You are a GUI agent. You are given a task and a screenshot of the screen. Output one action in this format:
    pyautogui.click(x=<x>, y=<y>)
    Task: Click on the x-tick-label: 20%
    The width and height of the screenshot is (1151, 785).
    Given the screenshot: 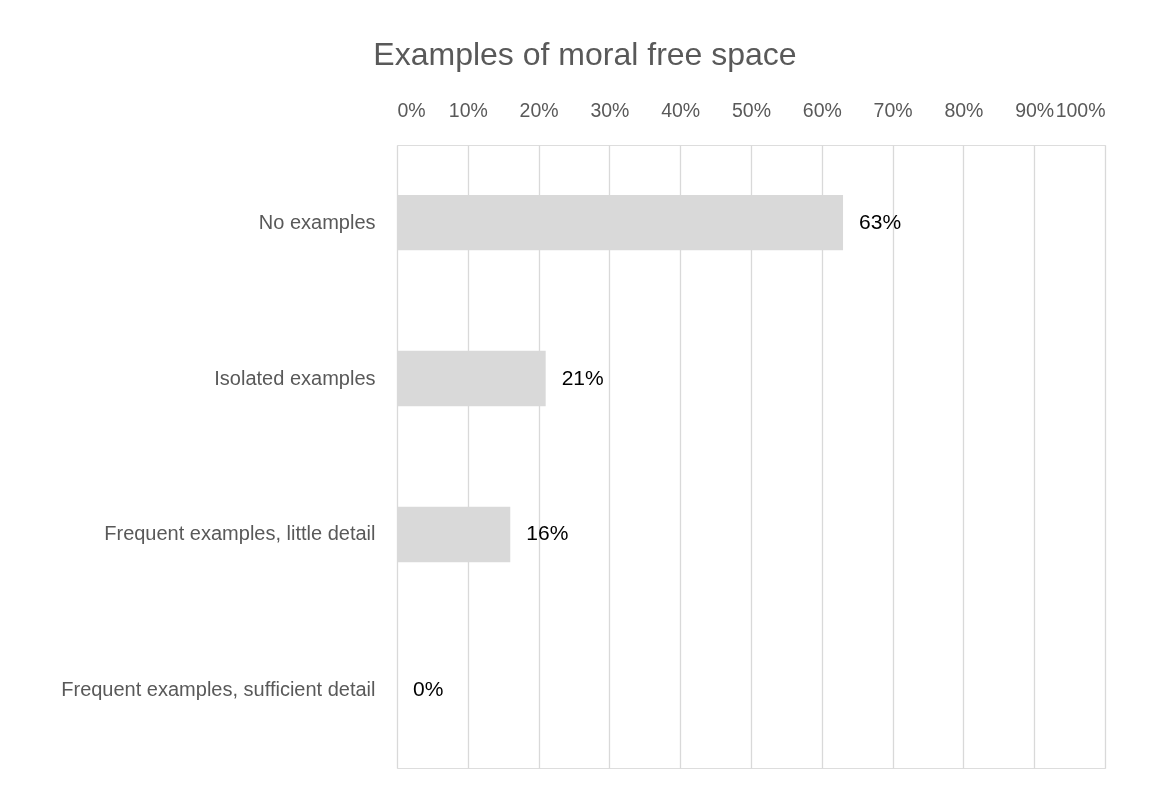 What is the action you would take?
    pyautogui.click(x=539, y=109)
    